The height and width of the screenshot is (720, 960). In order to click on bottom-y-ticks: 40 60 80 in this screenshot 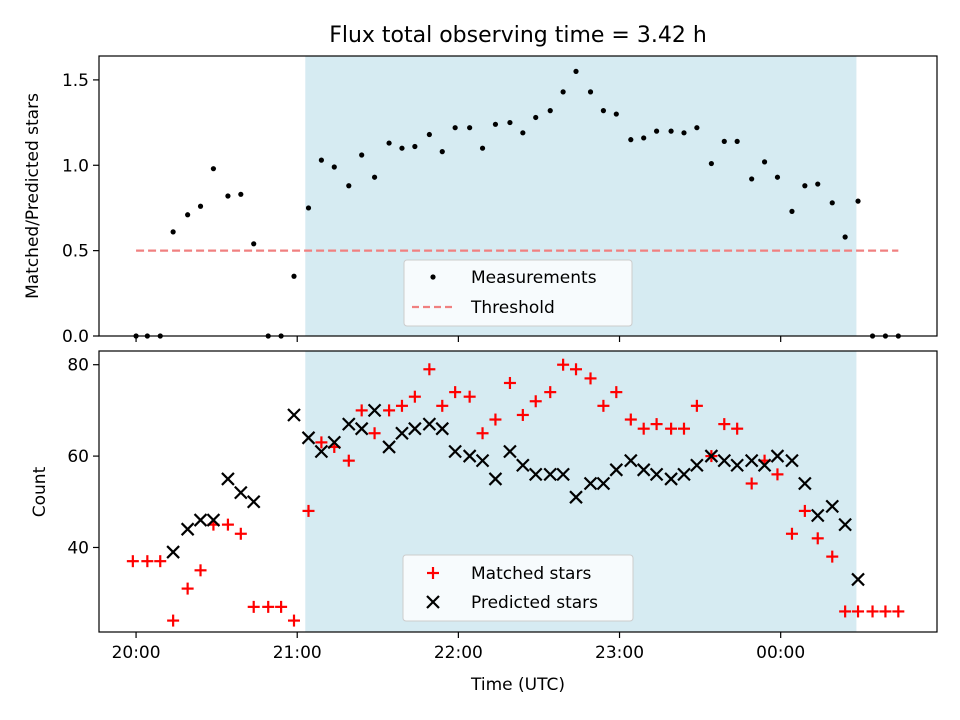, I will do `click(83, 457)`.